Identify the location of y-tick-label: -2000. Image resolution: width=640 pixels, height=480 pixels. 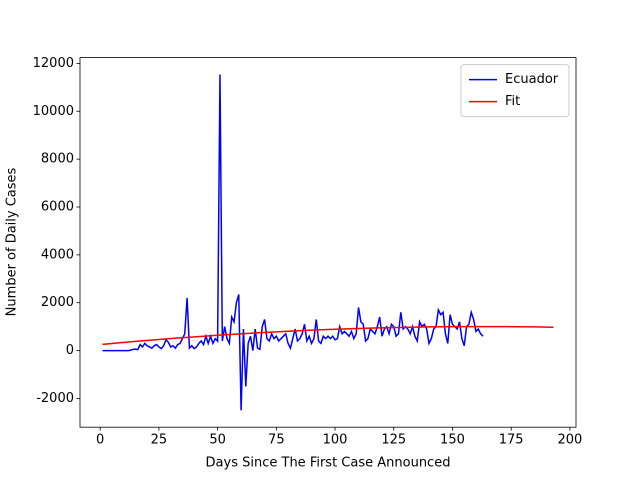
(55, 398).